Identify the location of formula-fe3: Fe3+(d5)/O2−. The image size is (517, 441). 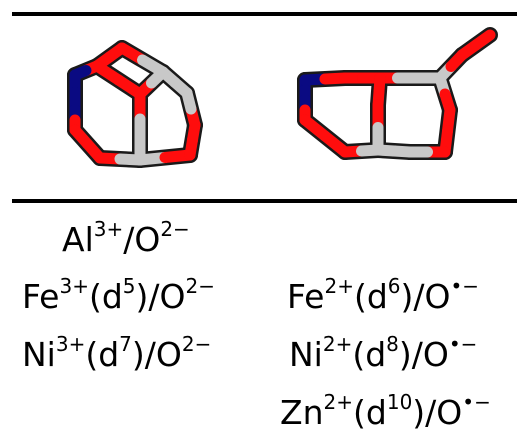
(118, 295).